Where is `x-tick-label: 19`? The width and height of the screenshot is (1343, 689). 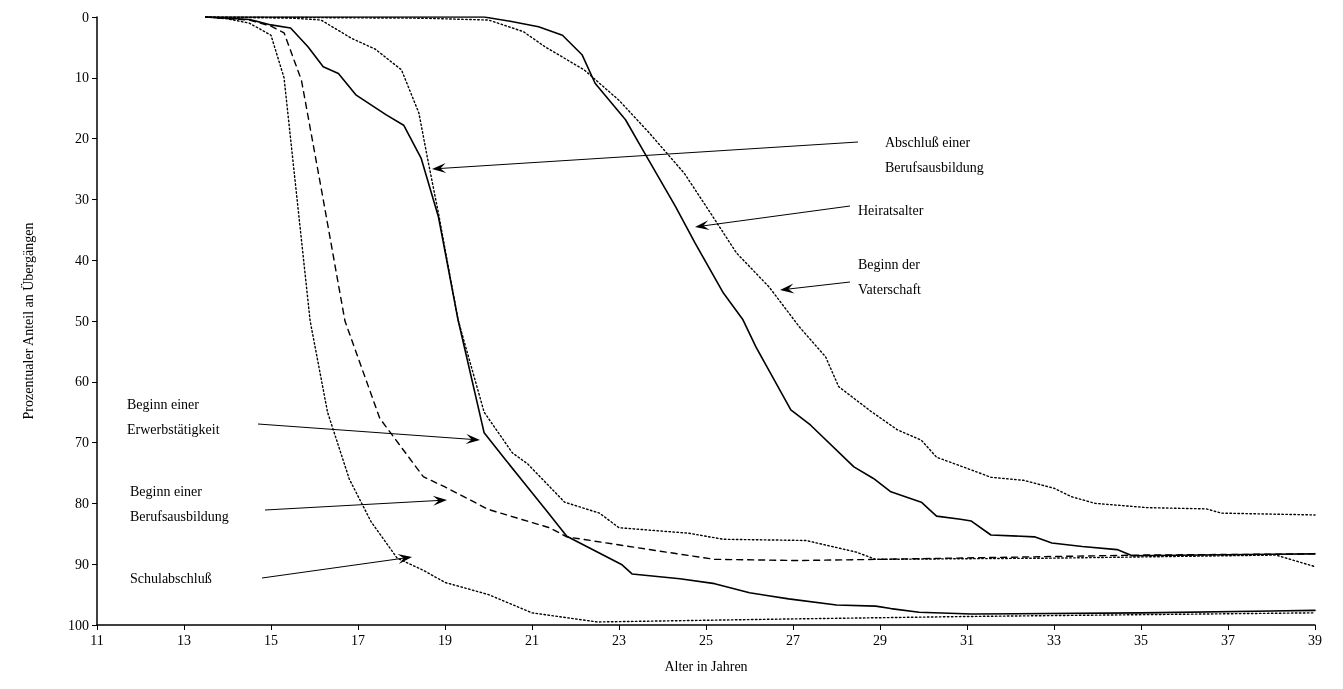
x-tick-label: 19 is located at coordinates (445, 640).